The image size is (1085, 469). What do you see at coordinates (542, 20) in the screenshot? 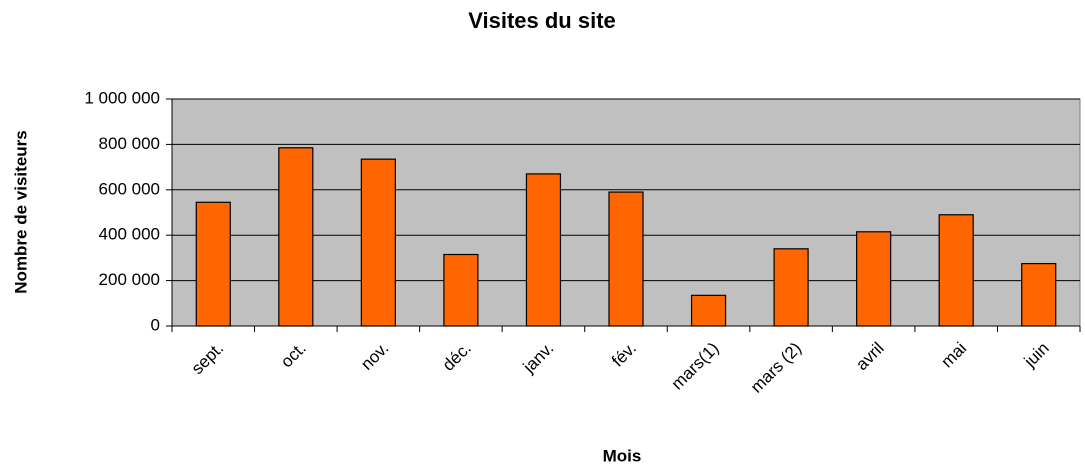
I see `chart-title: Visites du site` at bounding box center [542, 20].